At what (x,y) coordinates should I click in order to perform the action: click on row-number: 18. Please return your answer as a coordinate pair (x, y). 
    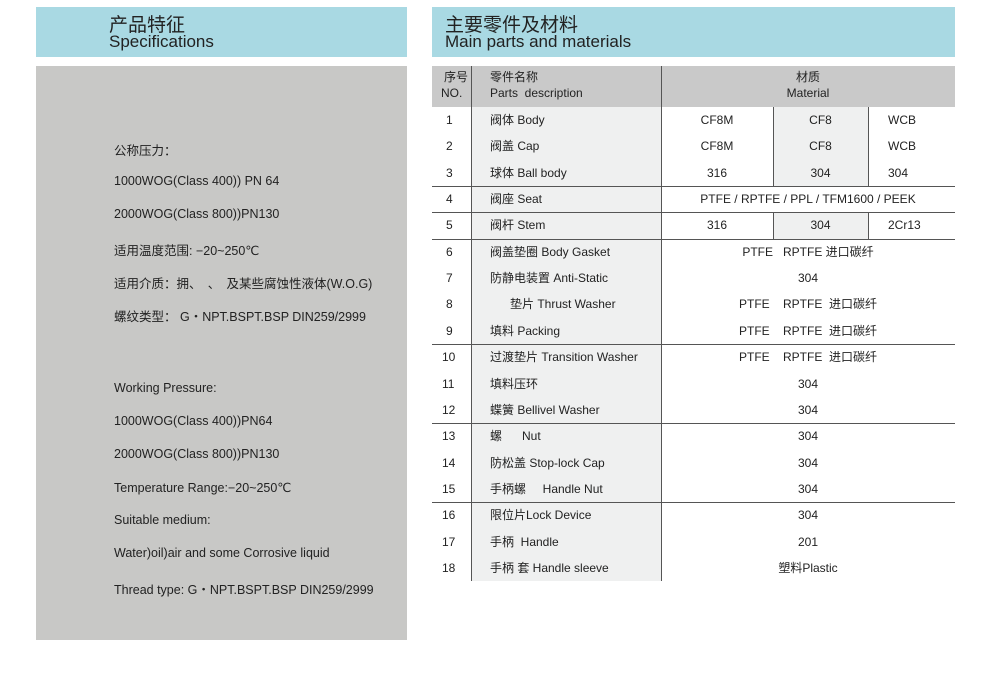
    Looking at the image, I should click on (449, 567).